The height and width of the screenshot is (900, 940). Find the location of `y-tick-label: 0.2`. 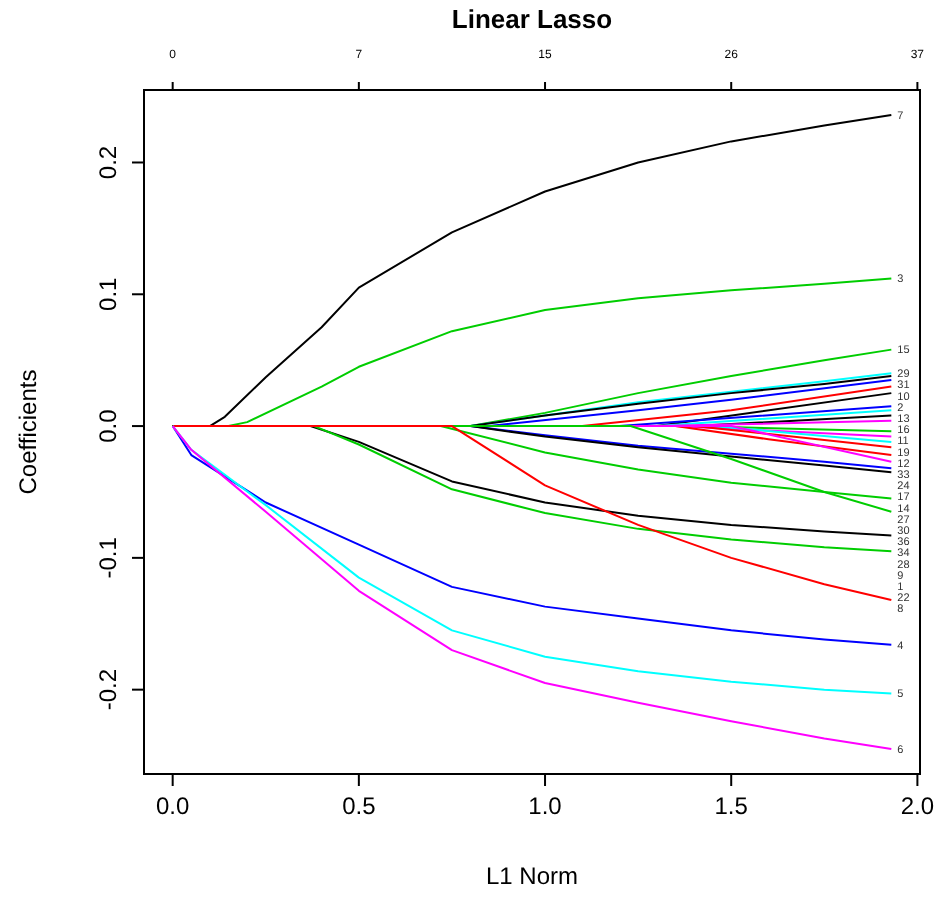

y-tick-label: 0.2 is located at coordinates (108, 162).